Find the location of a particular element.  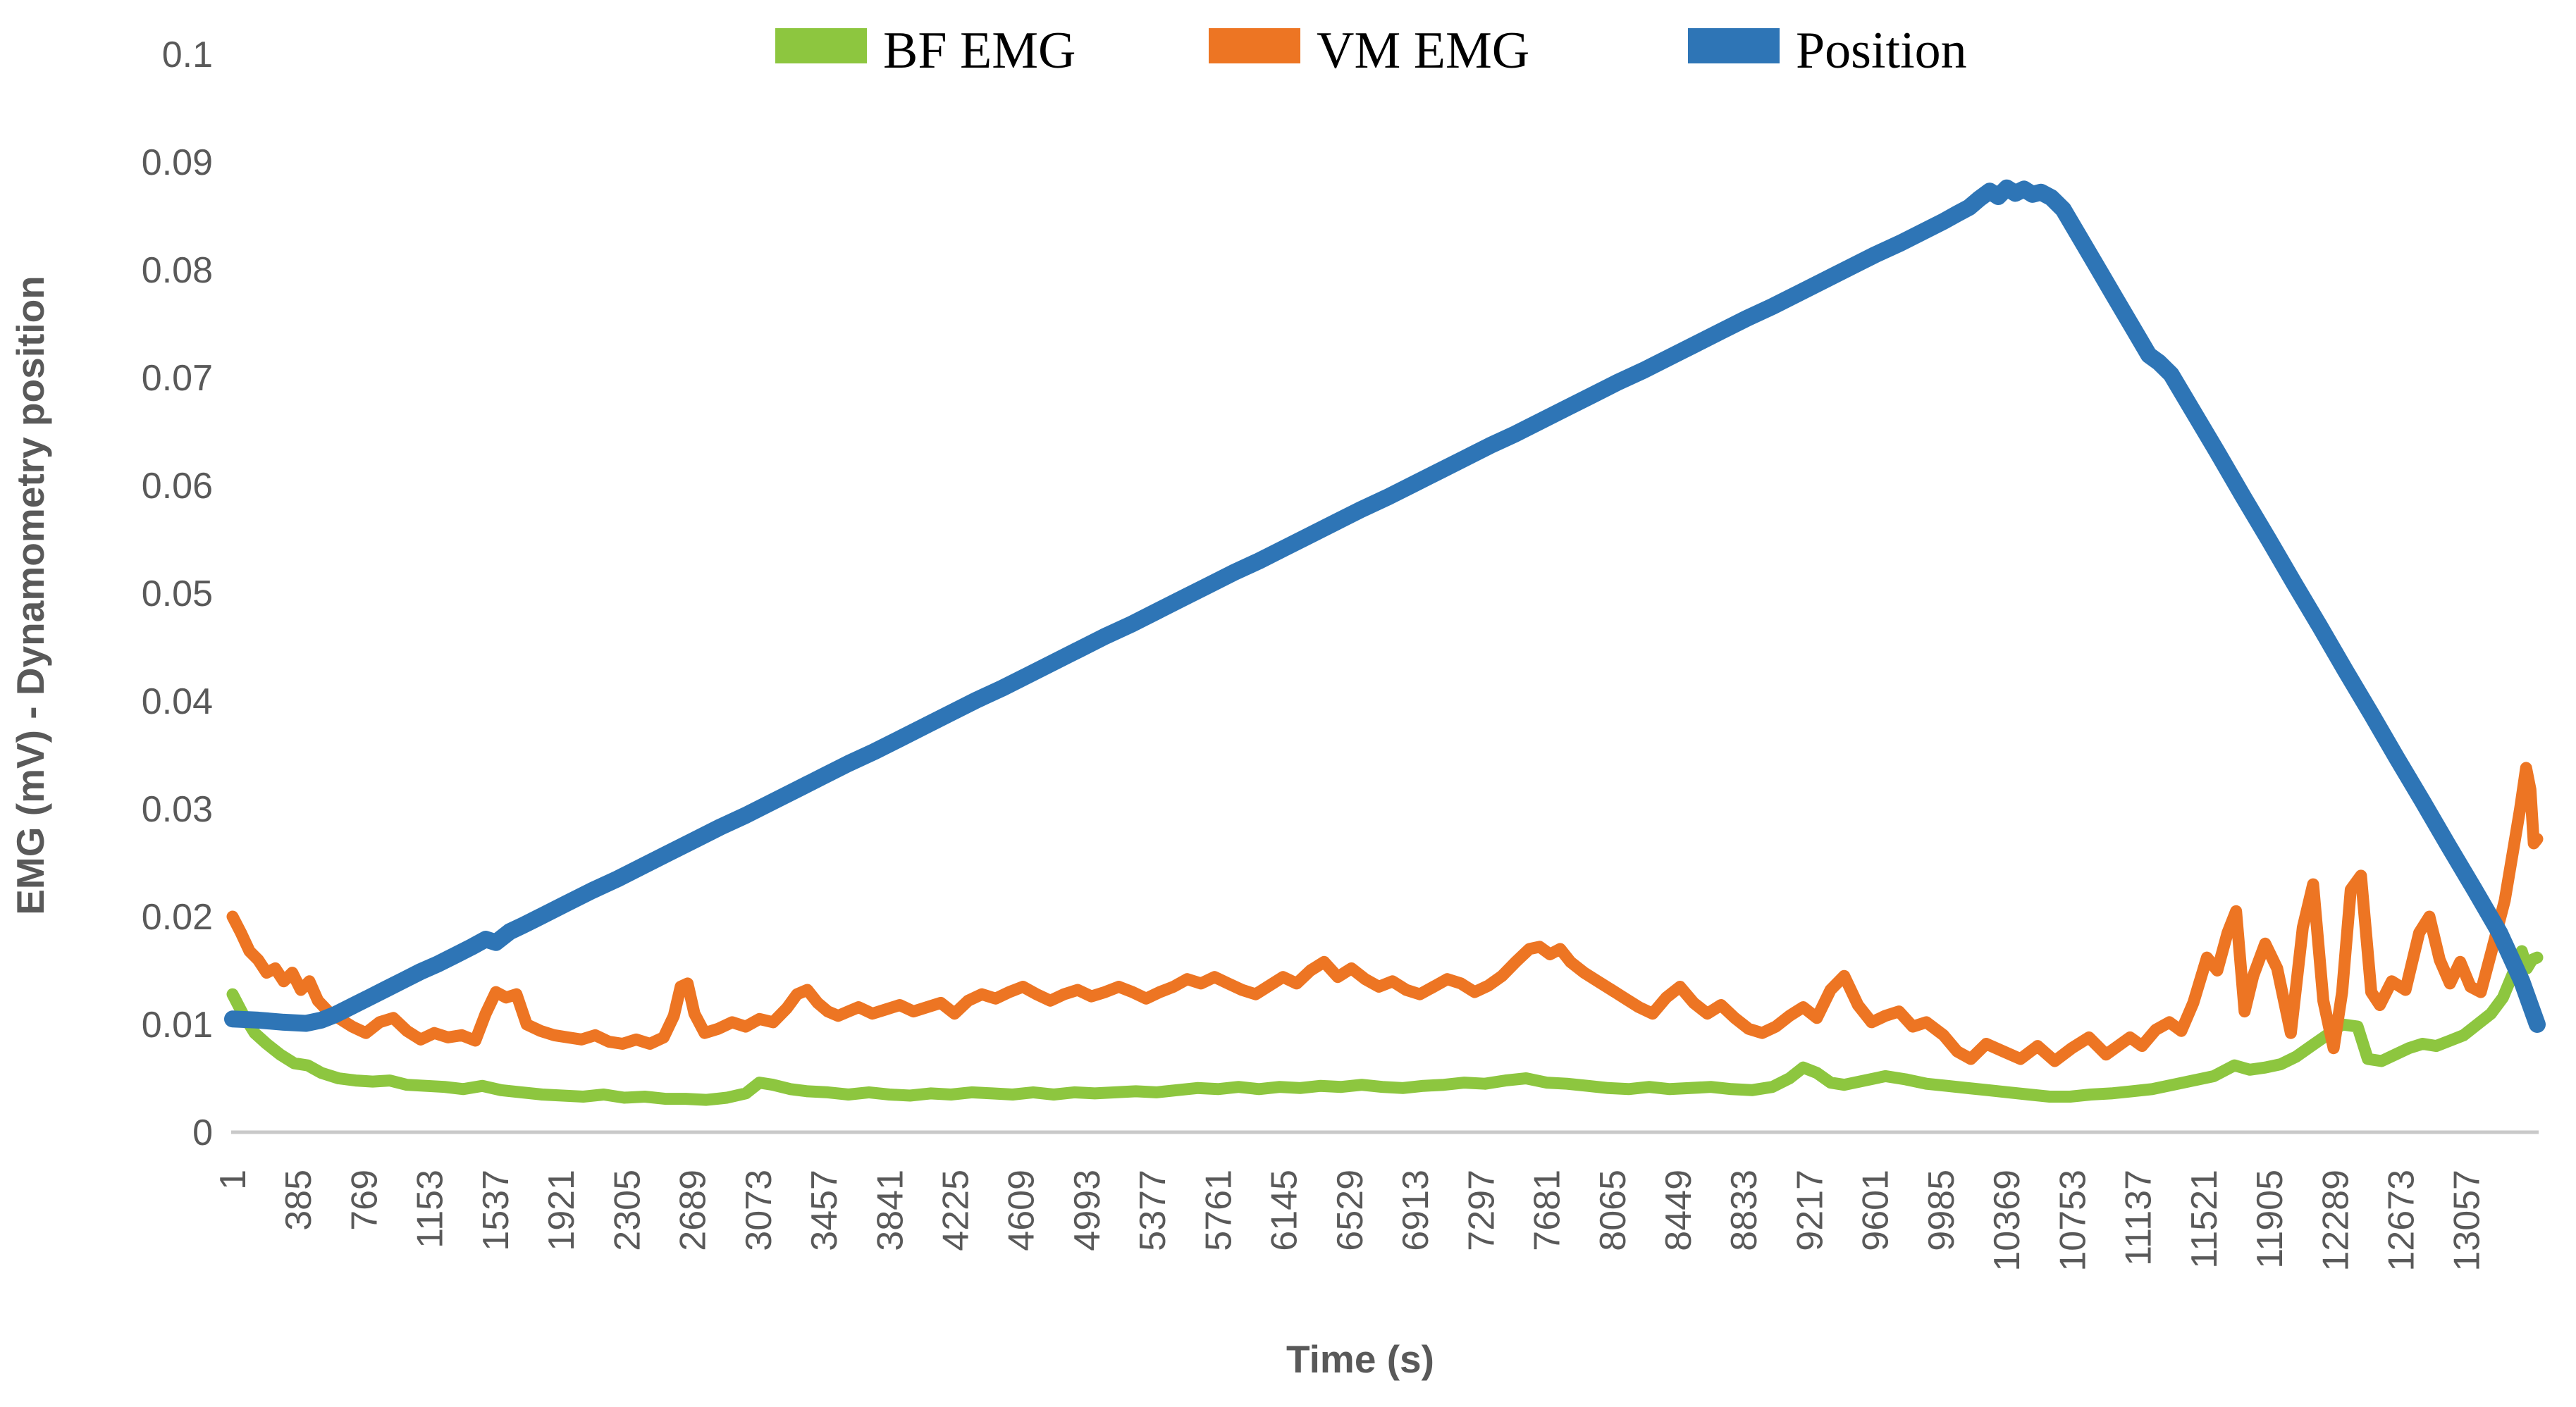

x-tick-label: 1921 is located at coordinates (562, 1210).